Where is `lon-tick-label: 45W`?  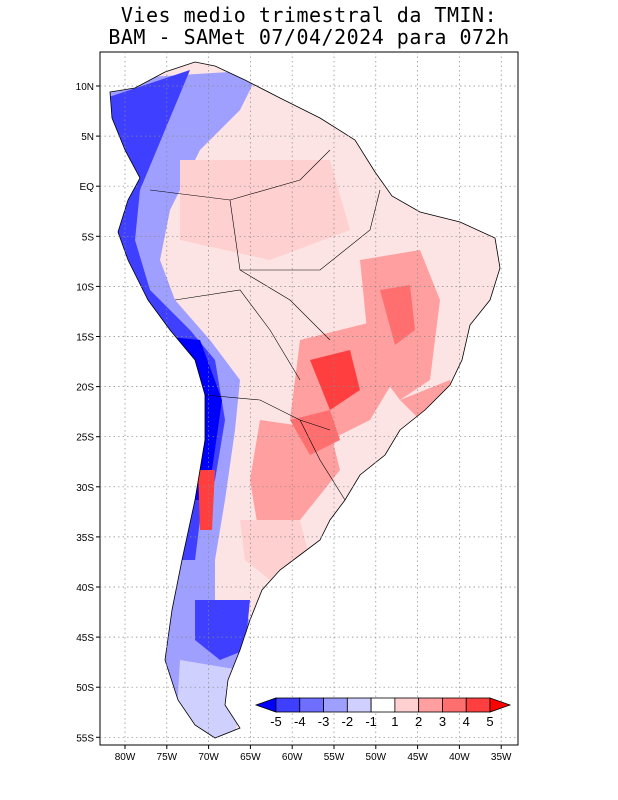 lon-tick-label: 45W is located at coordinates (417, 757).